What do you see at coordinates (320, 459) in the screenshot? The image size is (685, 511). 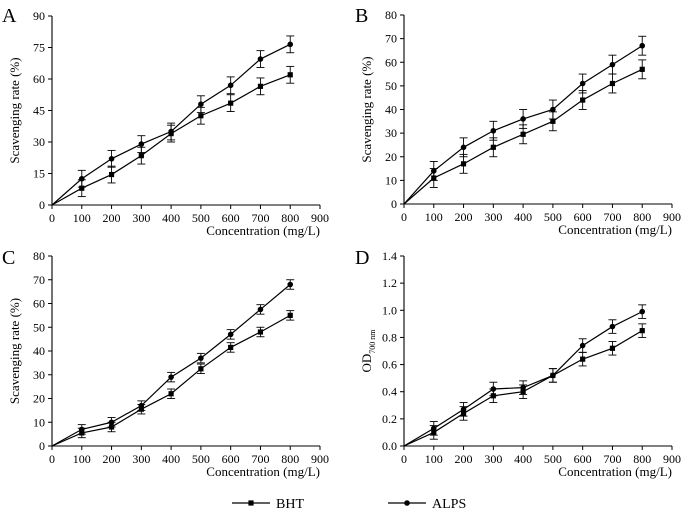 I see `x-tick-label: 900` at bounding box center [320, 459].